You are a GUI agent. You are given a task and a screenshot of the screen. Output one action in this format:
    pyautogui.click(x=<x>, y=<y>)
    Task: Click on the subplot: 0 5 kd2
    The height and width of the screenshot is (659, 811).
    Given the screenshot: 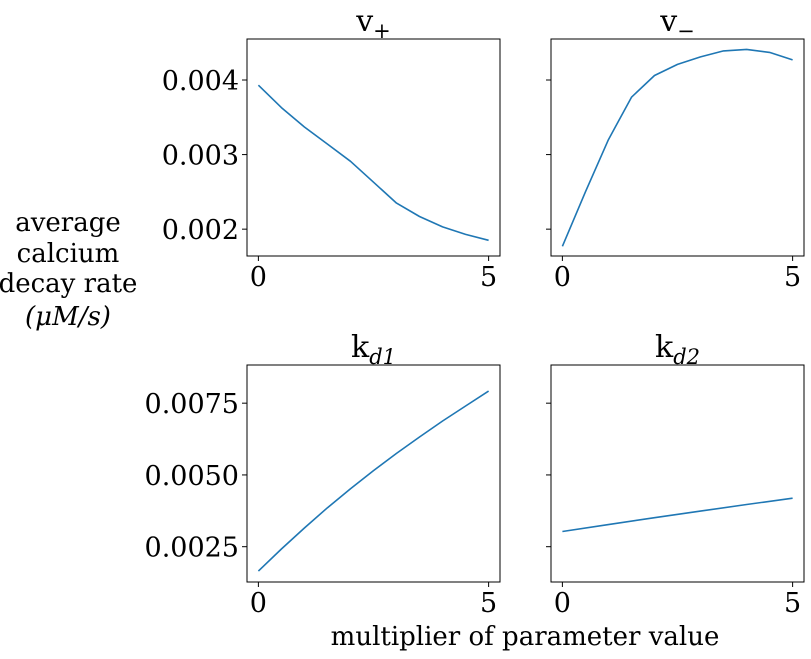 What is the action you would take?
    pyautogui.click(x=675, y=474)
    